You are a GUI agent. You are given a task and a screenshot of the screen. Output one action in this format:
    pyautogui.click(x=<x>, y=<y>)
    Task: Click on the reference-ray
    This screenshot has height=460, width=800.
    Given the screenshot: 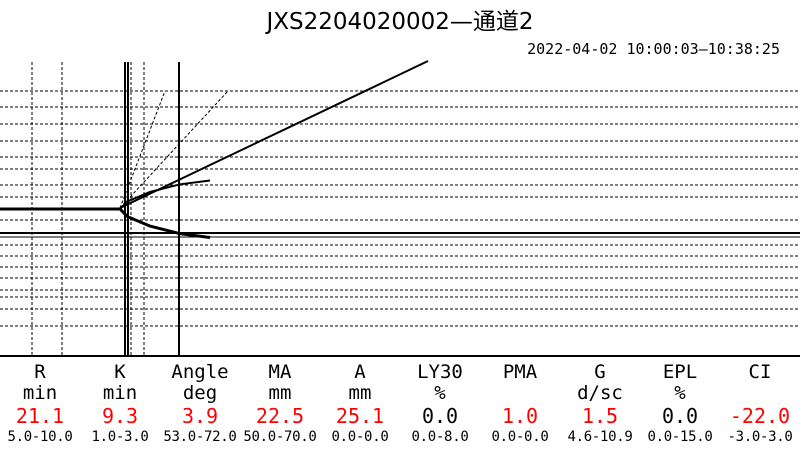 What is the action you would take?
    pyautogui.click(x=174, y=149)
    